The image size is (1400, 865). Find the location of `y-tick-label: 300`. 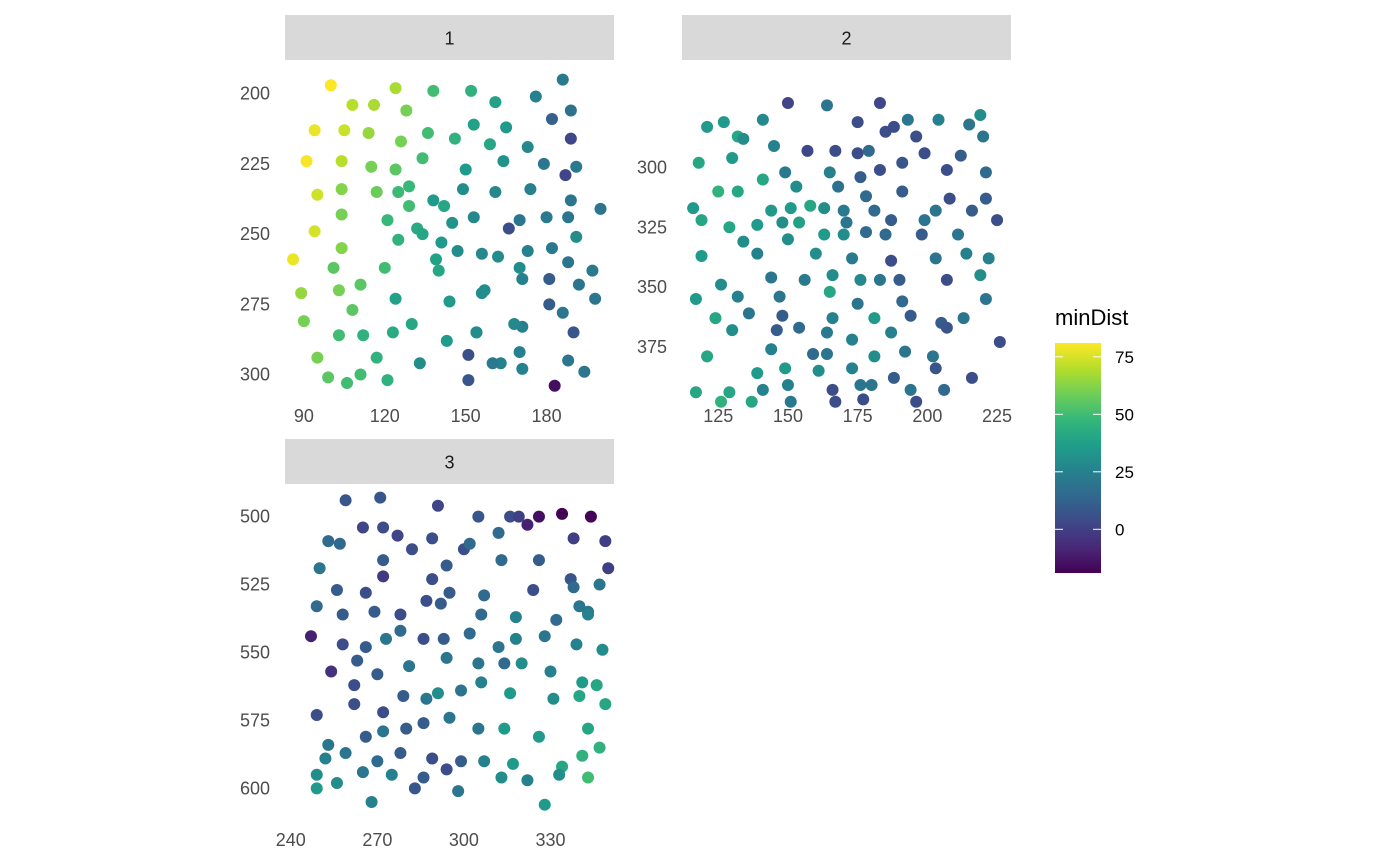

y-tick-label: 300 is located at coordinates (652, 168).